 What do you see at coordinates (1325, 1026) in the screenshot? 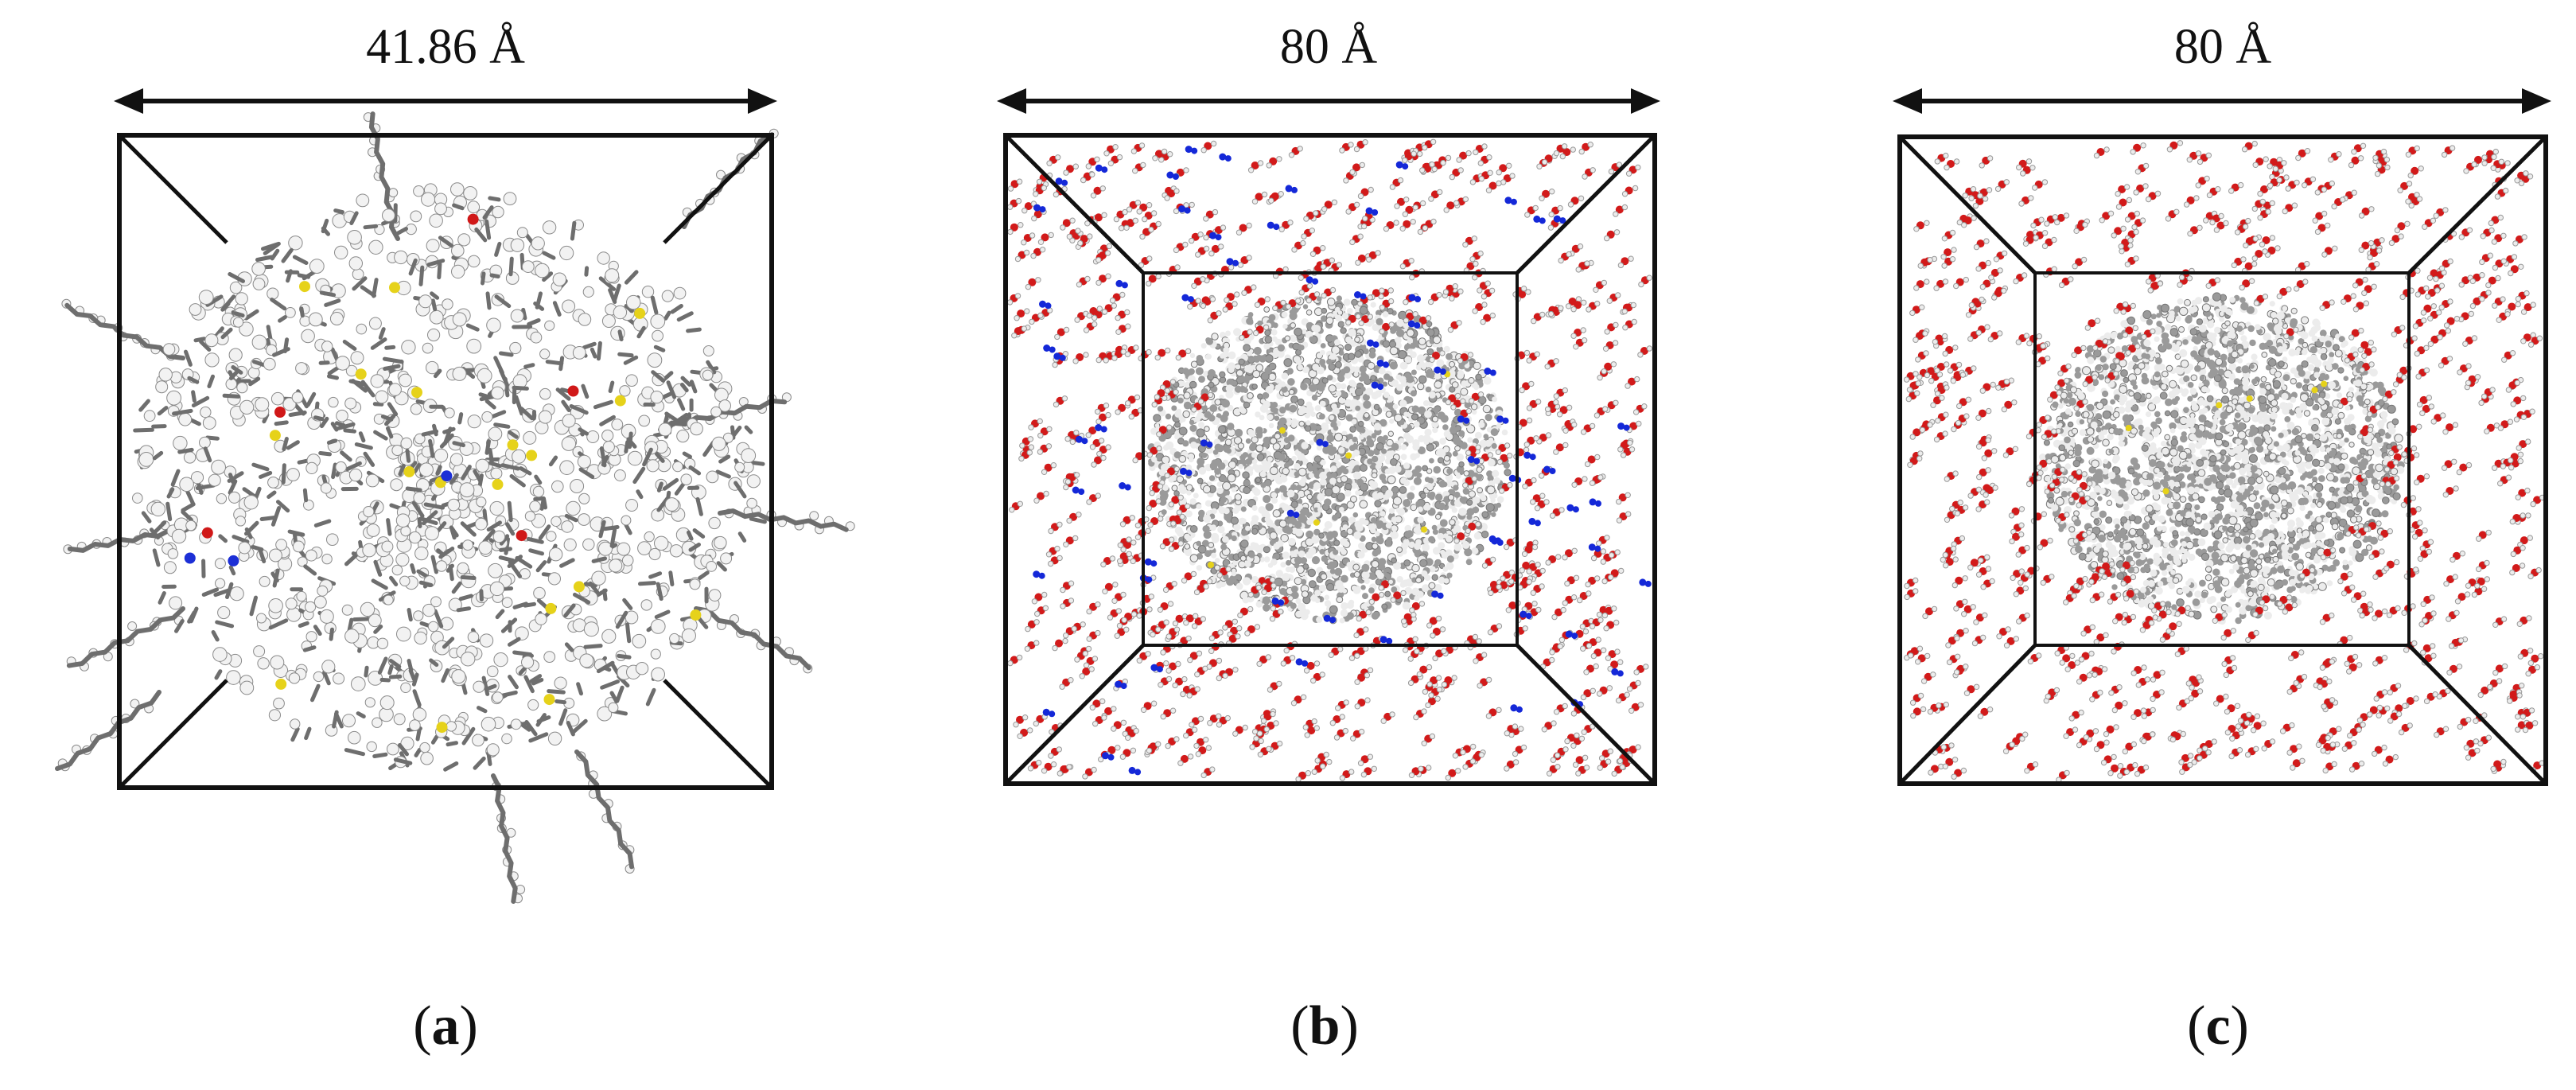
I see `panel-label-b: (b)` at bounding box center [1325, 1026].